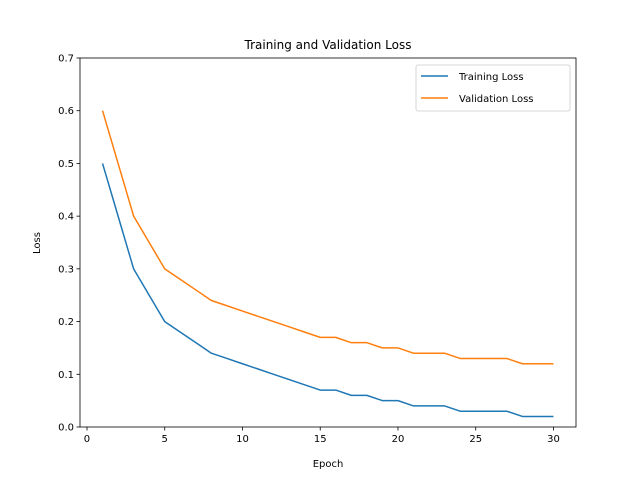 The width and height of the screenshot is (640, 480). What do you see at coordinates (553, 439) in the screenshot?
I see `x-tick-label: 30` at bounding box center [553, 439].